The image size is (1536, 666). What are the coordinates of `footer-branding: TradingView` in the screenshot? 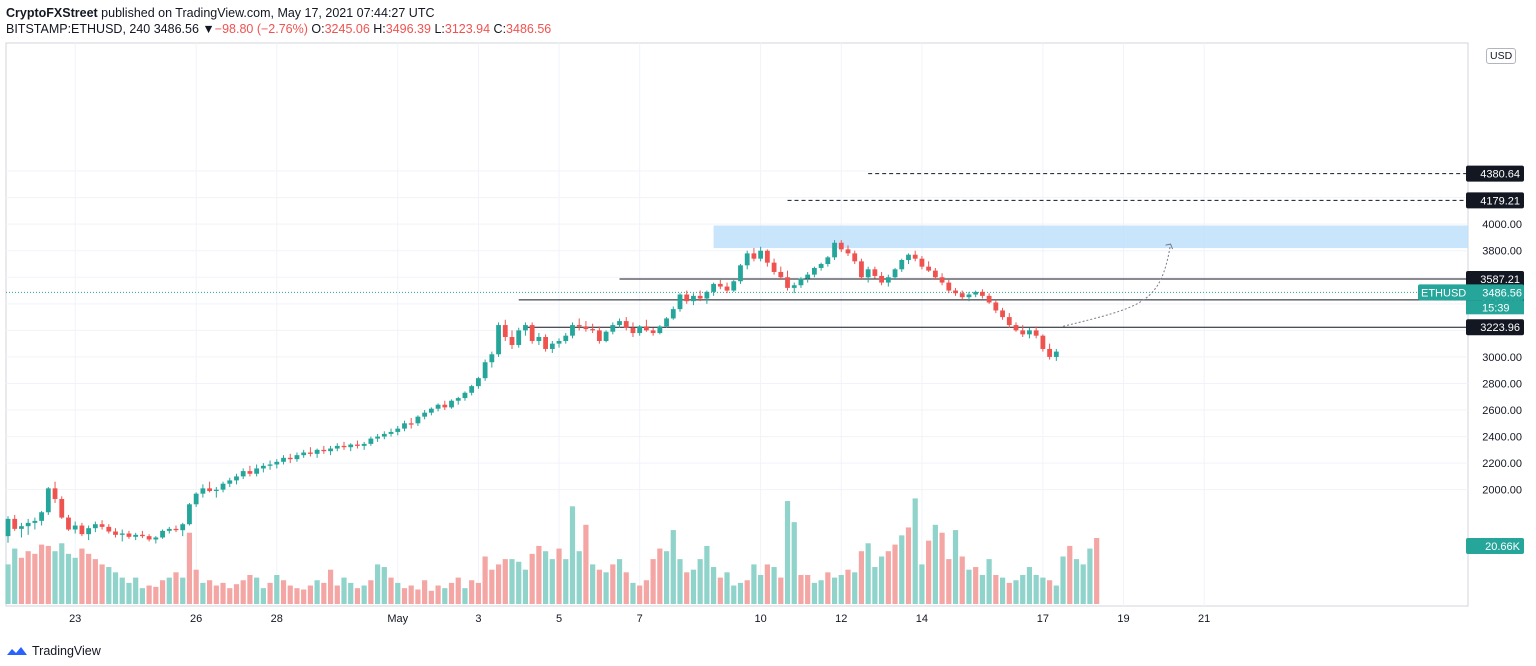 It's located at (53, 651).